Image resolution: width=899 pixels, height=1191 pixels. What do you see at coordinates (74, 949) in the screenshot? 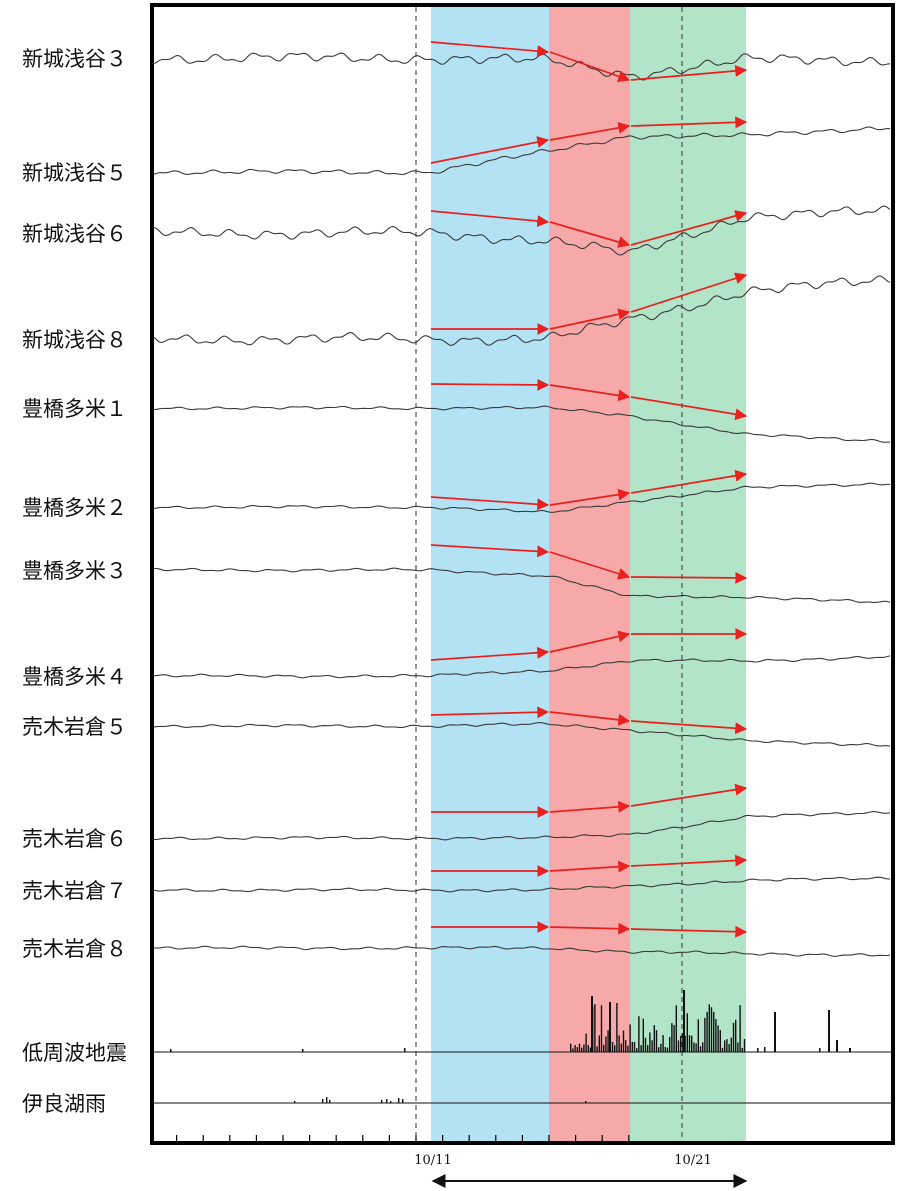
I see `row-label-12: 売木岩倉８` at bounding box center [74, 949].